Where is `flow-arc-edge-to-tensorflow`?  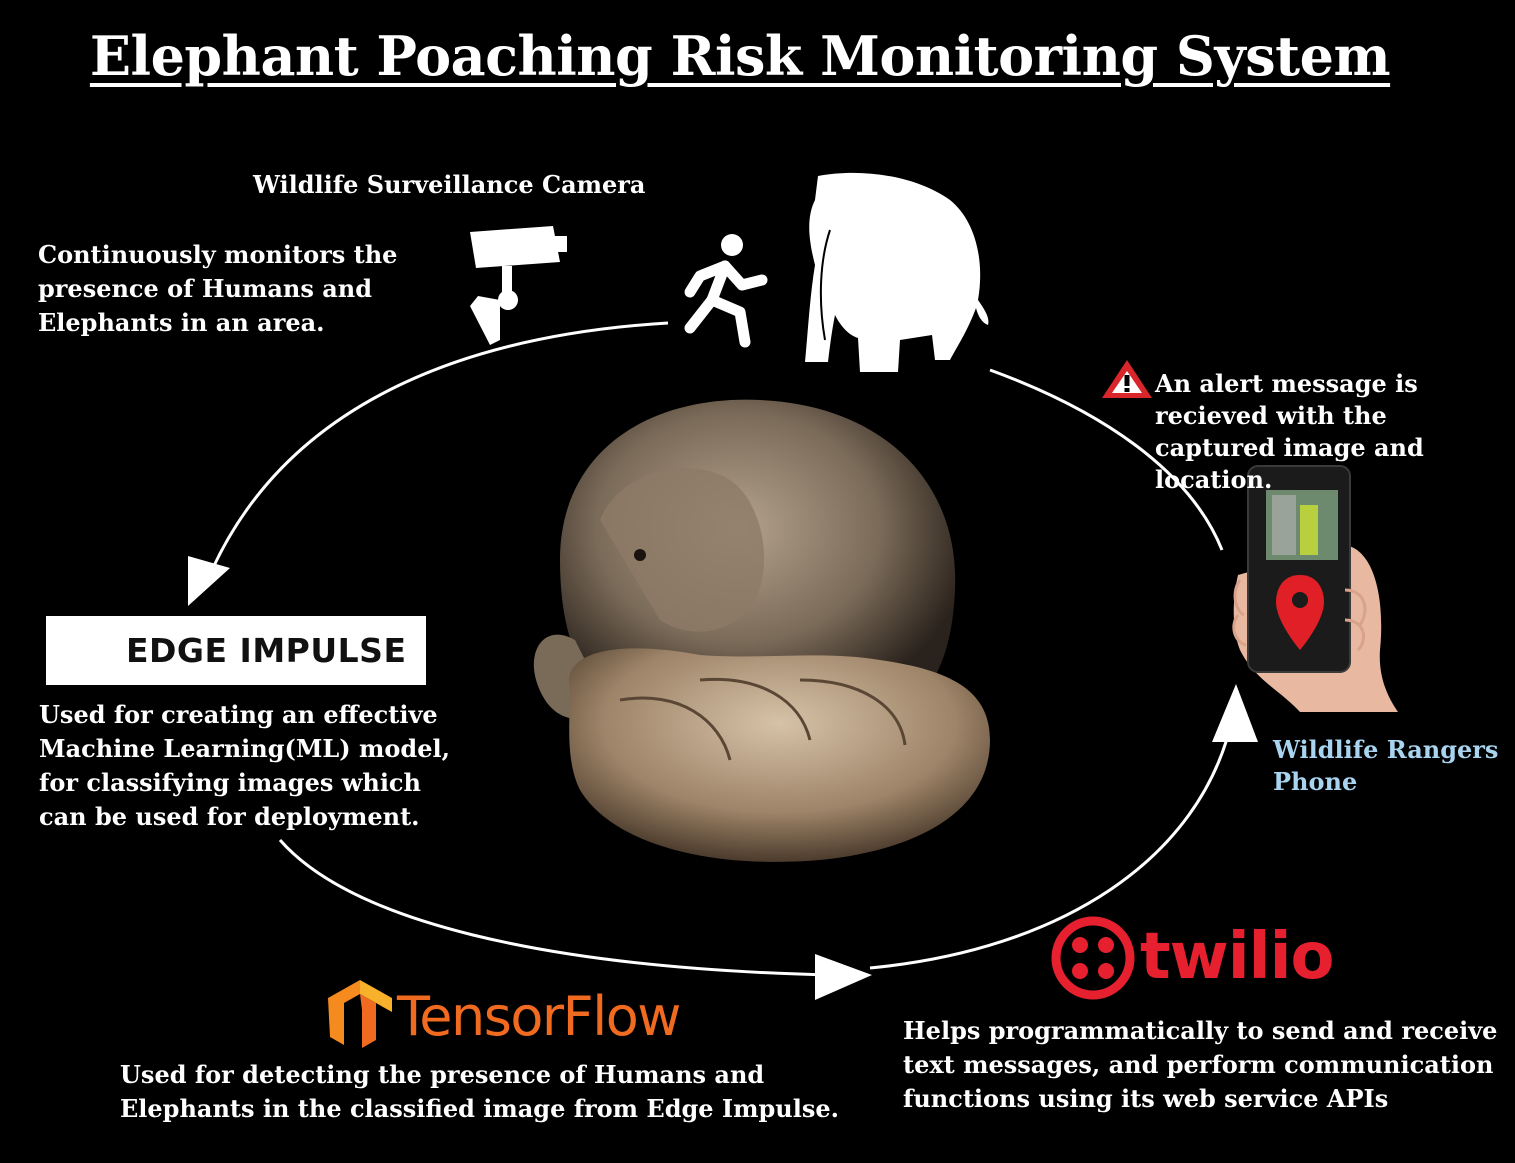 flow-arc-edge-to-tensorflow is located at coordinates (554, 908).